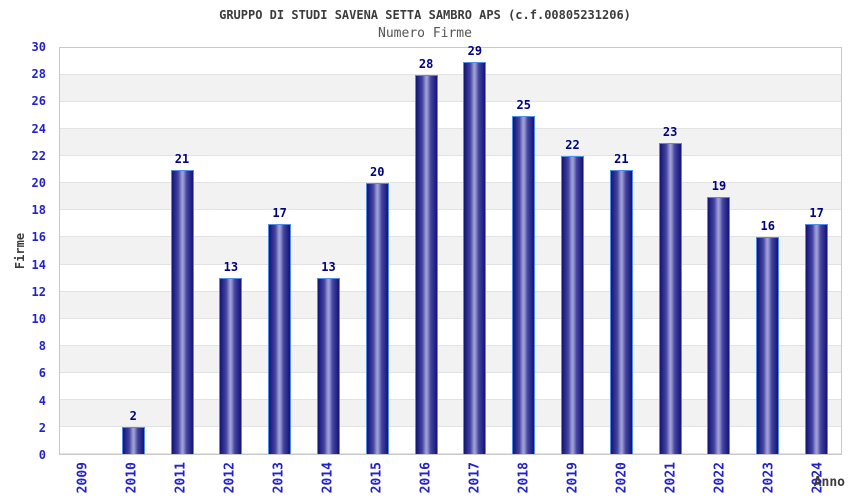 This screenshot has width=850, height=500. I want to click on bar-value-label: 16, so click(768, 226).